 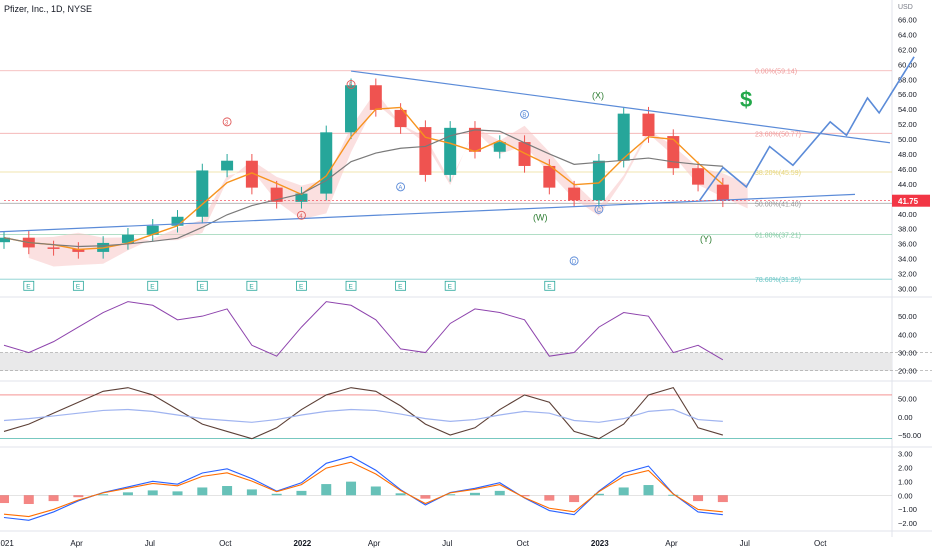 What do you see at coordinates (706, 239) in the screenshot?
I see `wave-y-label: (Y)` at bounding box center [706, 239].